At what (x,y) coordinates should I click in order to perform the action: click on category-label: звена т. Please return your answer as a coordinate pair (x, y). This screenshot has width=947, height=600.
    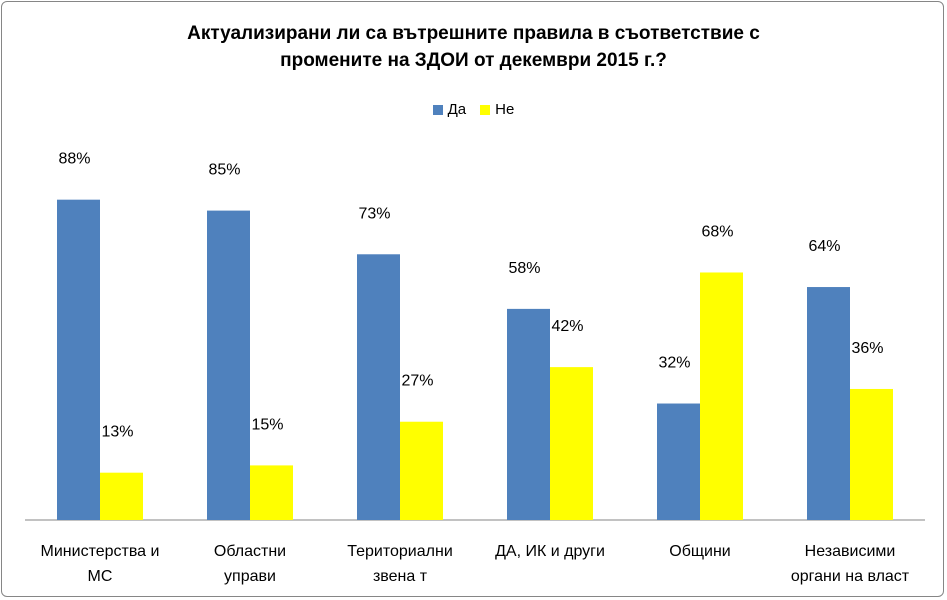
    Looking at the image, I should click on (400, 576).